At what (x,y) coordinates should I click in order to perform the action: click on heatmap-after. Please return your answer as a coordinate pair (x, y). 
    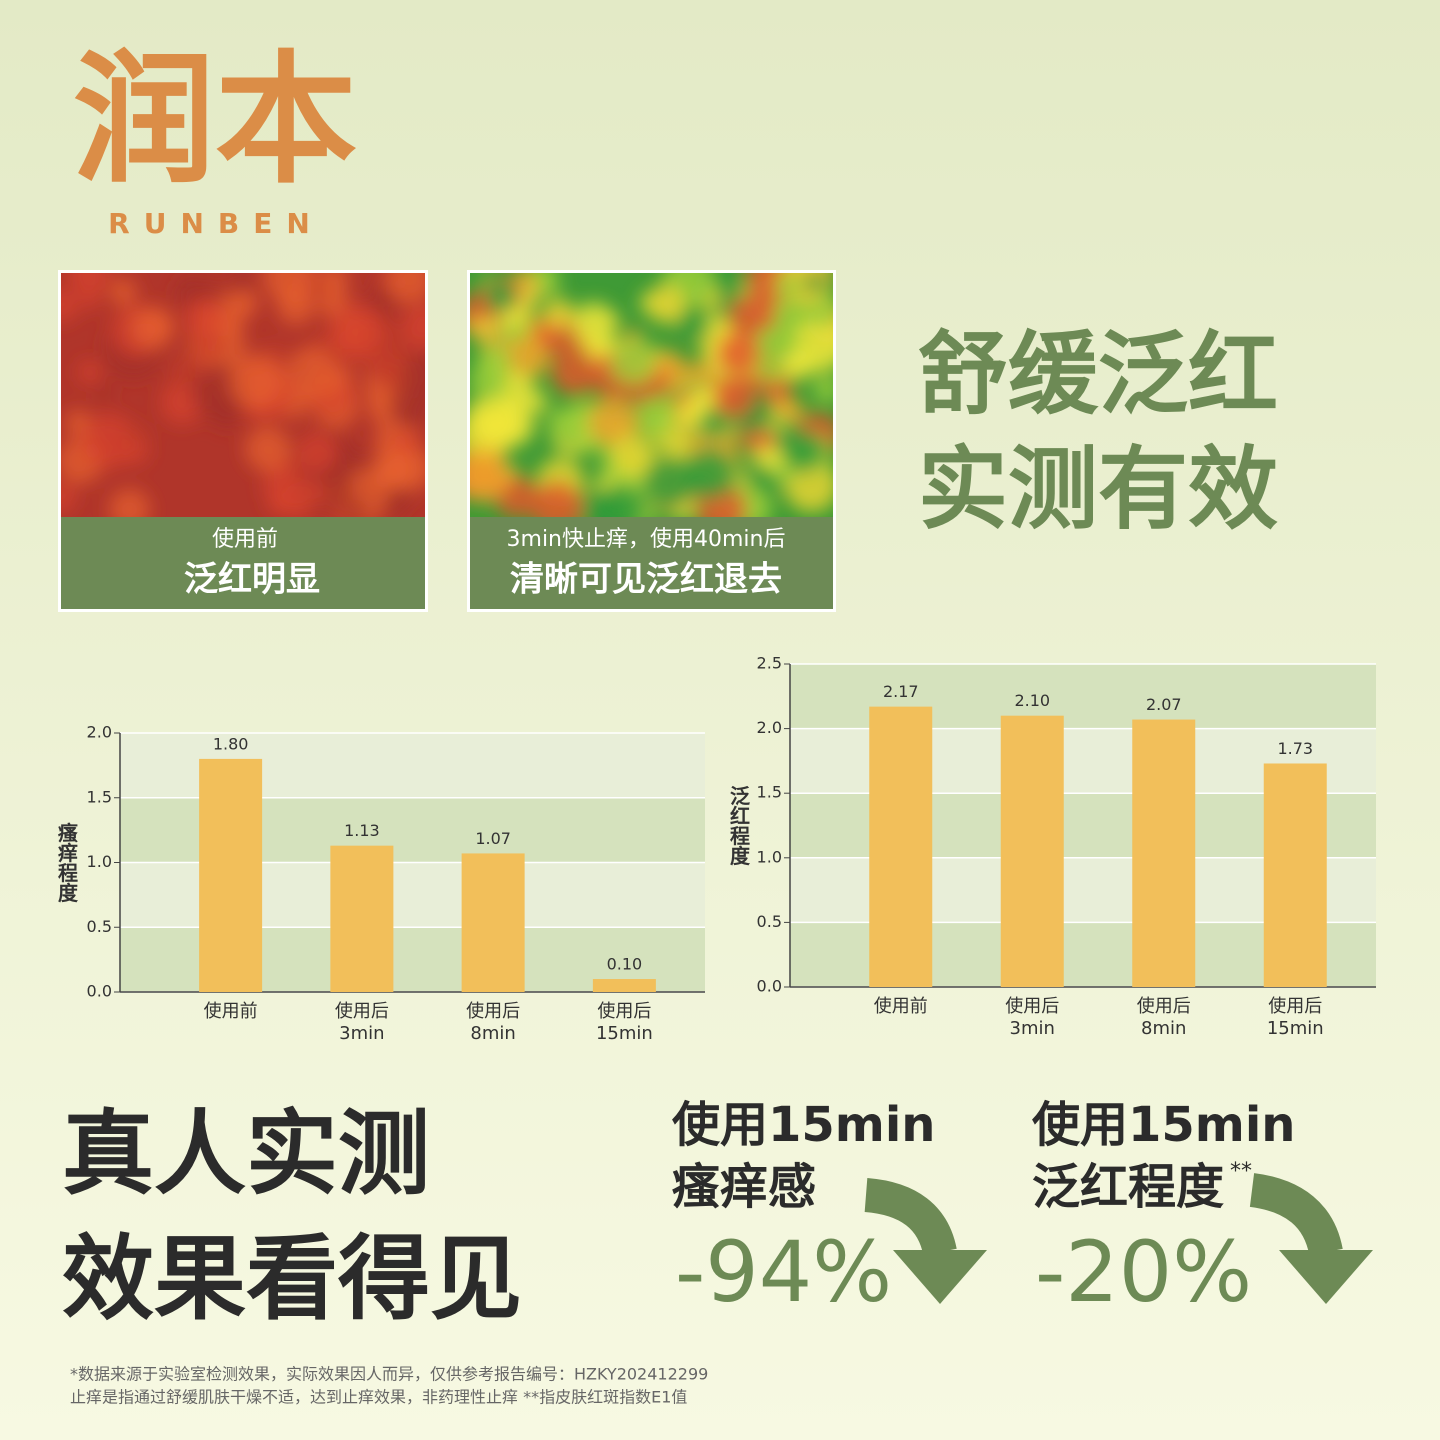
    Looking at the image, I should click on (651, 395).